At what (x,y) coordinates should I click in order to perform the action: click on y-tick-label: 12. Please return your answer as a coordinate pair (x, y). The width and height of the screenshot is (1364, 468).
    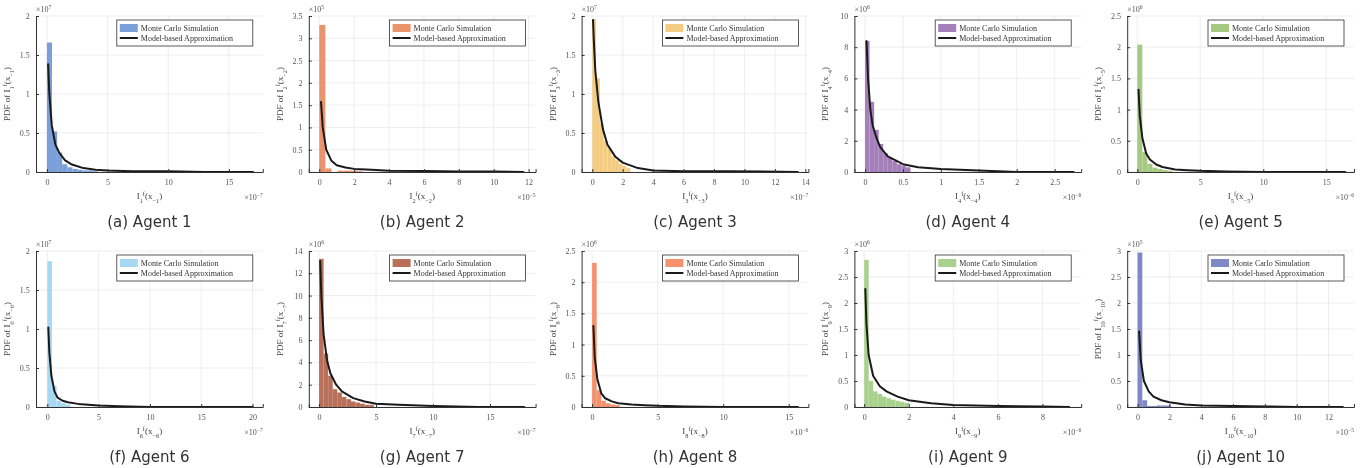
    Looking at the image, I should click on (298, 274).